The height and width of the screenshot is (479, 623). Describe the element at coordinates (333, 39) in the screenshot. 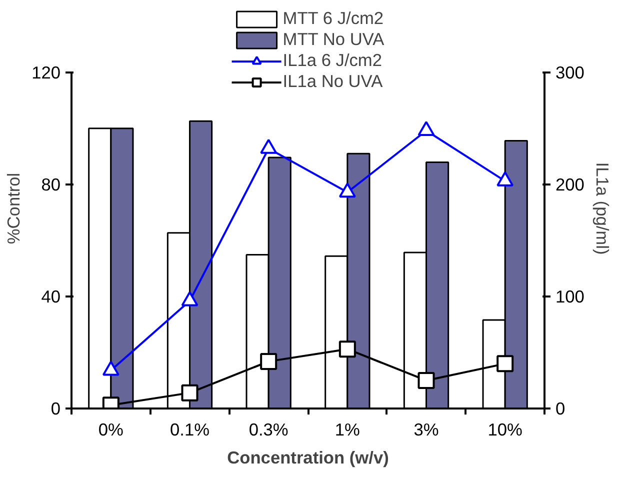

I see `legend-label: MTT No UVA` at that location.